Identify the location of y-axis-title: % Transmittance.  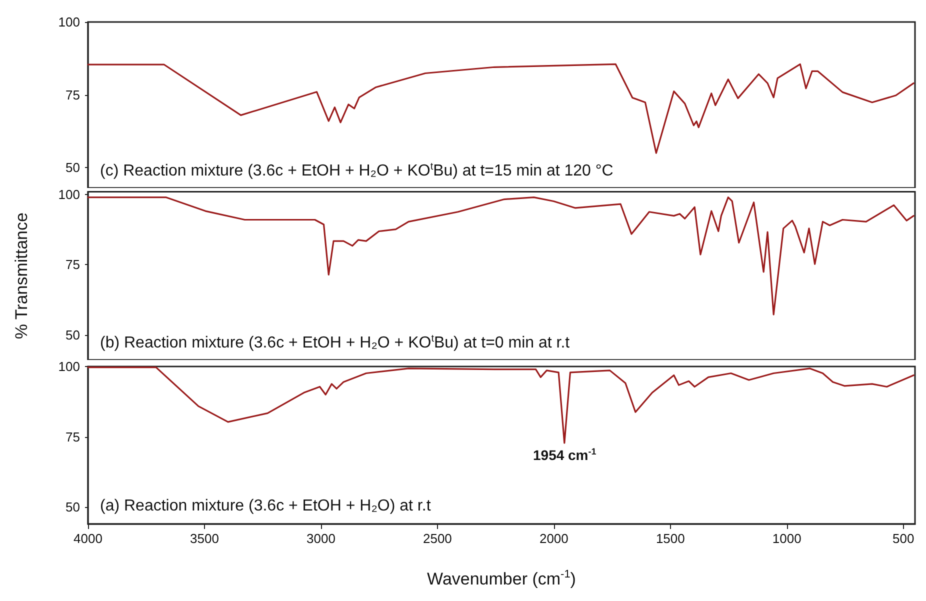
(21, 276).